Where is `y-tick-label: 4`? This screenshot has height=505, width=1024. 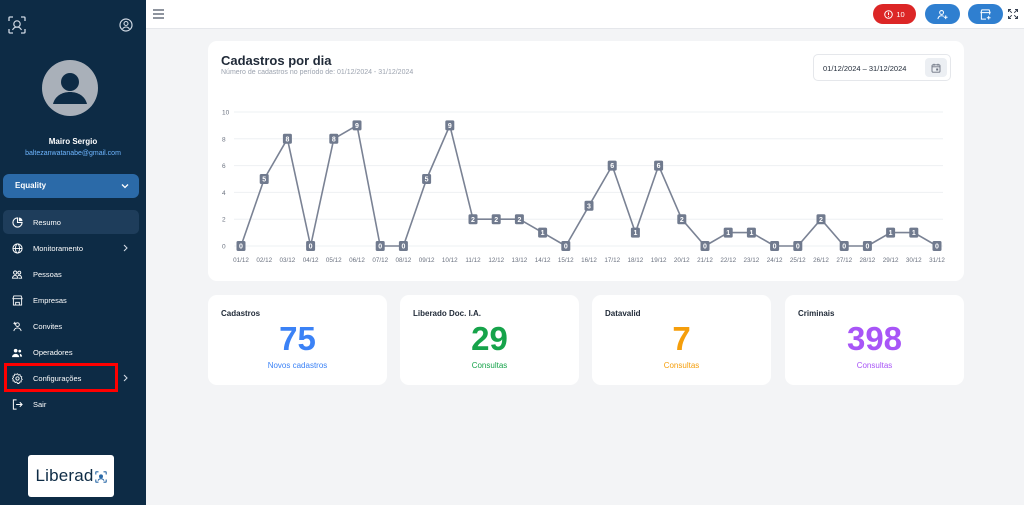
y-tick-label: 4 is located at coordinates (224, 193).